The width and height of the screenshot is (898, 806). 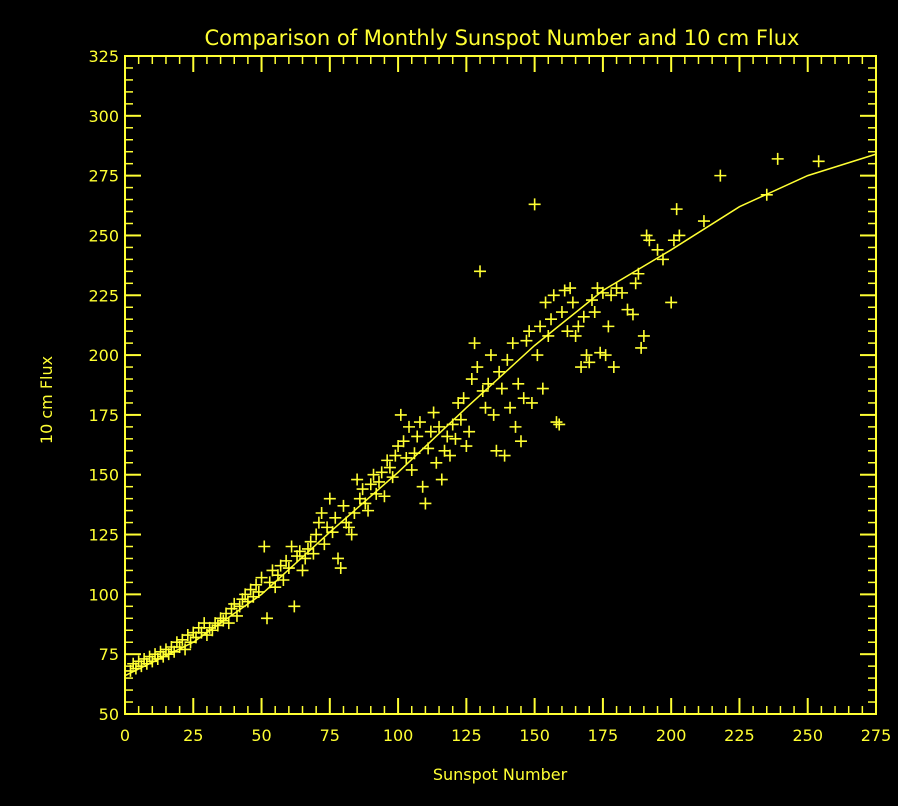 What do you see at coordinates (103, 295) in the screenshot?
I see `y-tick-label: 225` at bounding box center [103, 295].